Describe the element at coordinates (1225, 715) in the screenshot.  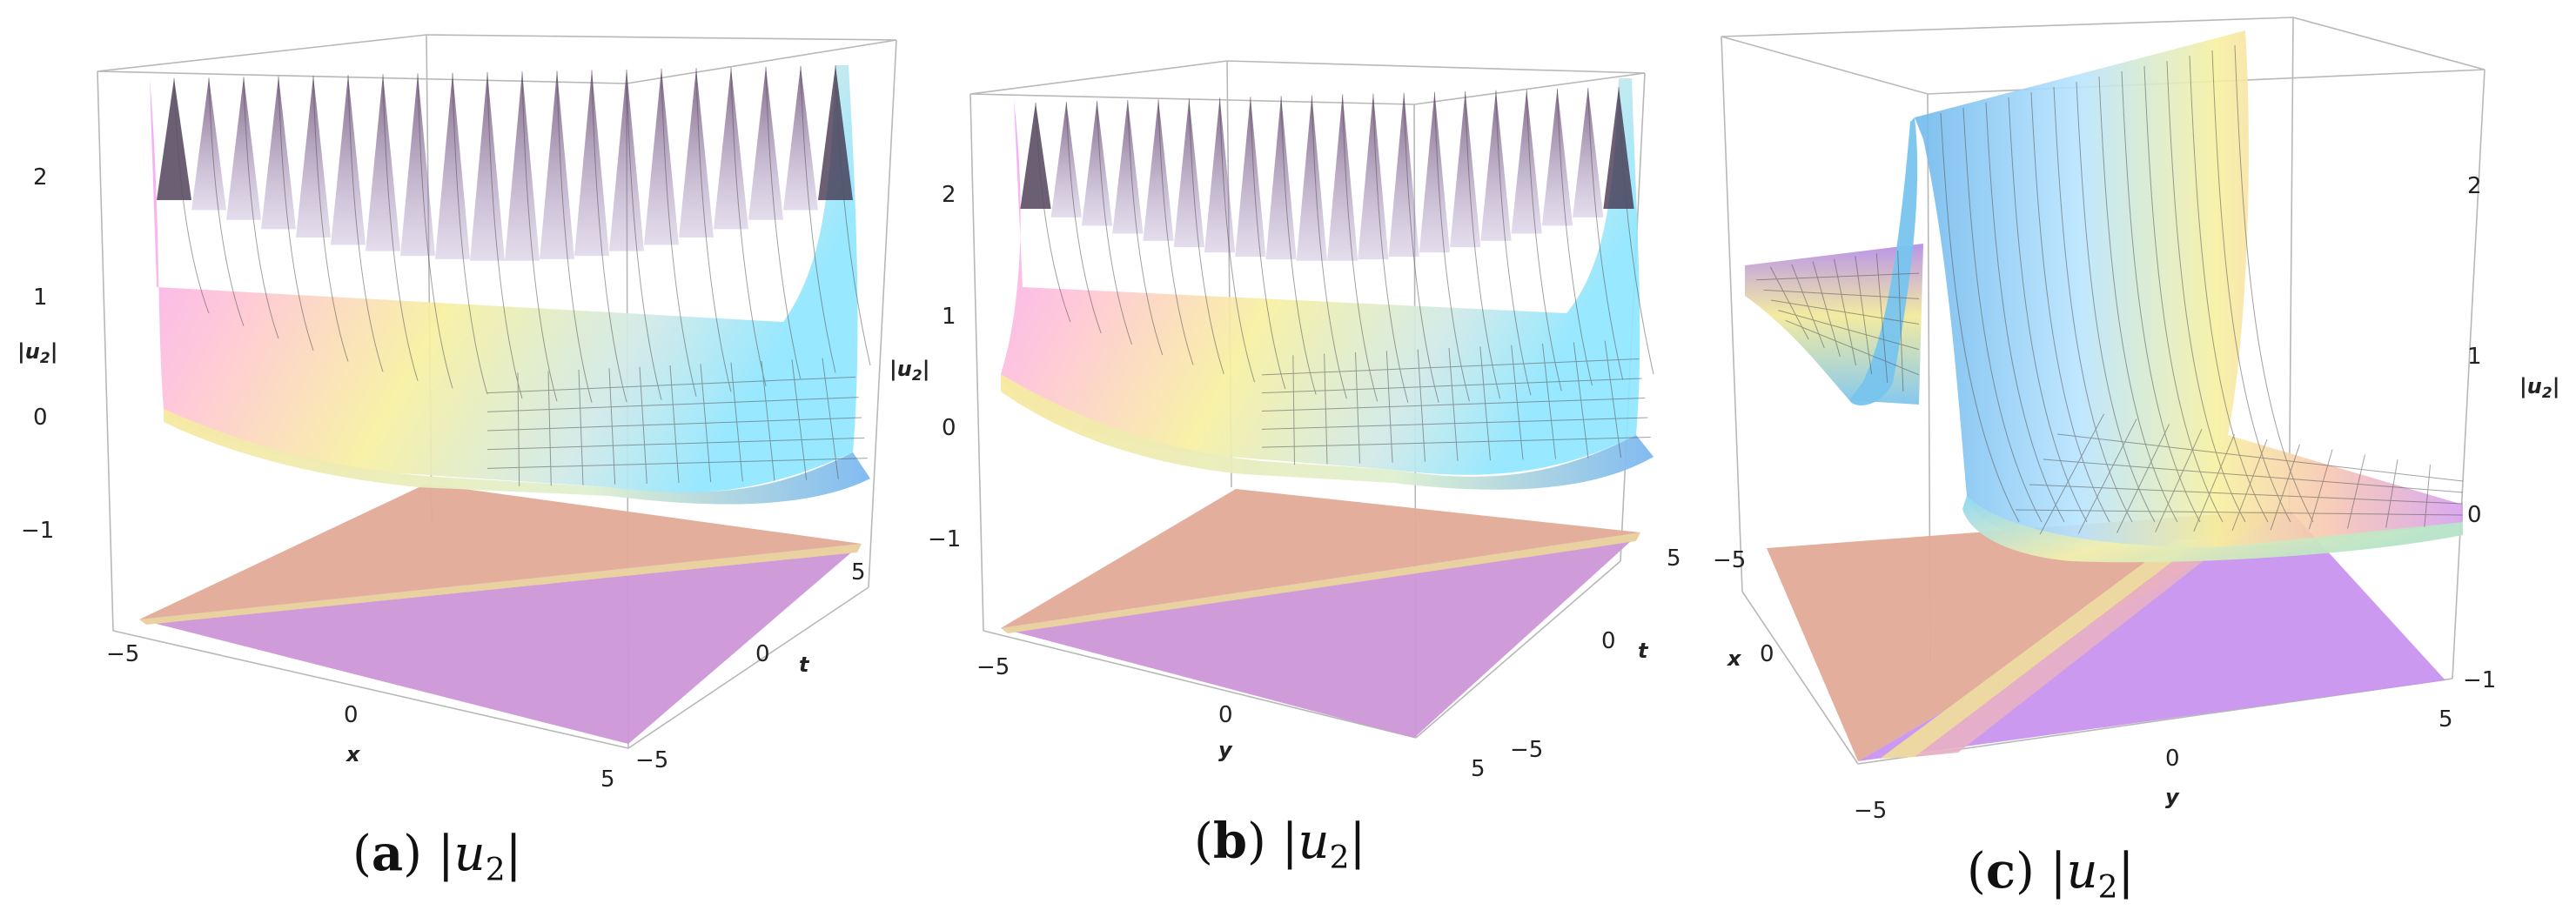
I see `y-tick-b-0: 0` at that location.